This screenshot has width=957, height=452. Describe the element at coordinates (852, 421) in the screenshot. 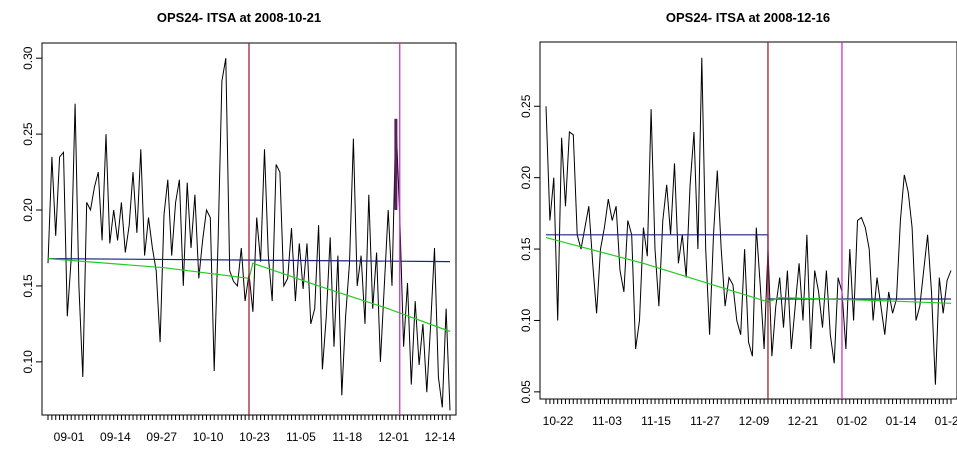

I see `x-tick-label: 01-02` at that location.